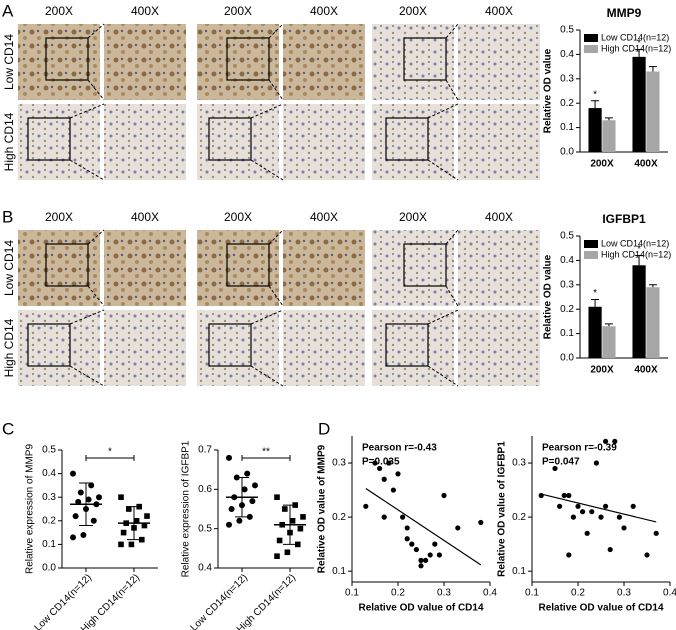 Image resolution: width=676 pixels, height=630 pixels. Describe the element at coordinates (600, 608) in the screenshot. I see `x-axis-label: Relative OD value of CD14` at that location.